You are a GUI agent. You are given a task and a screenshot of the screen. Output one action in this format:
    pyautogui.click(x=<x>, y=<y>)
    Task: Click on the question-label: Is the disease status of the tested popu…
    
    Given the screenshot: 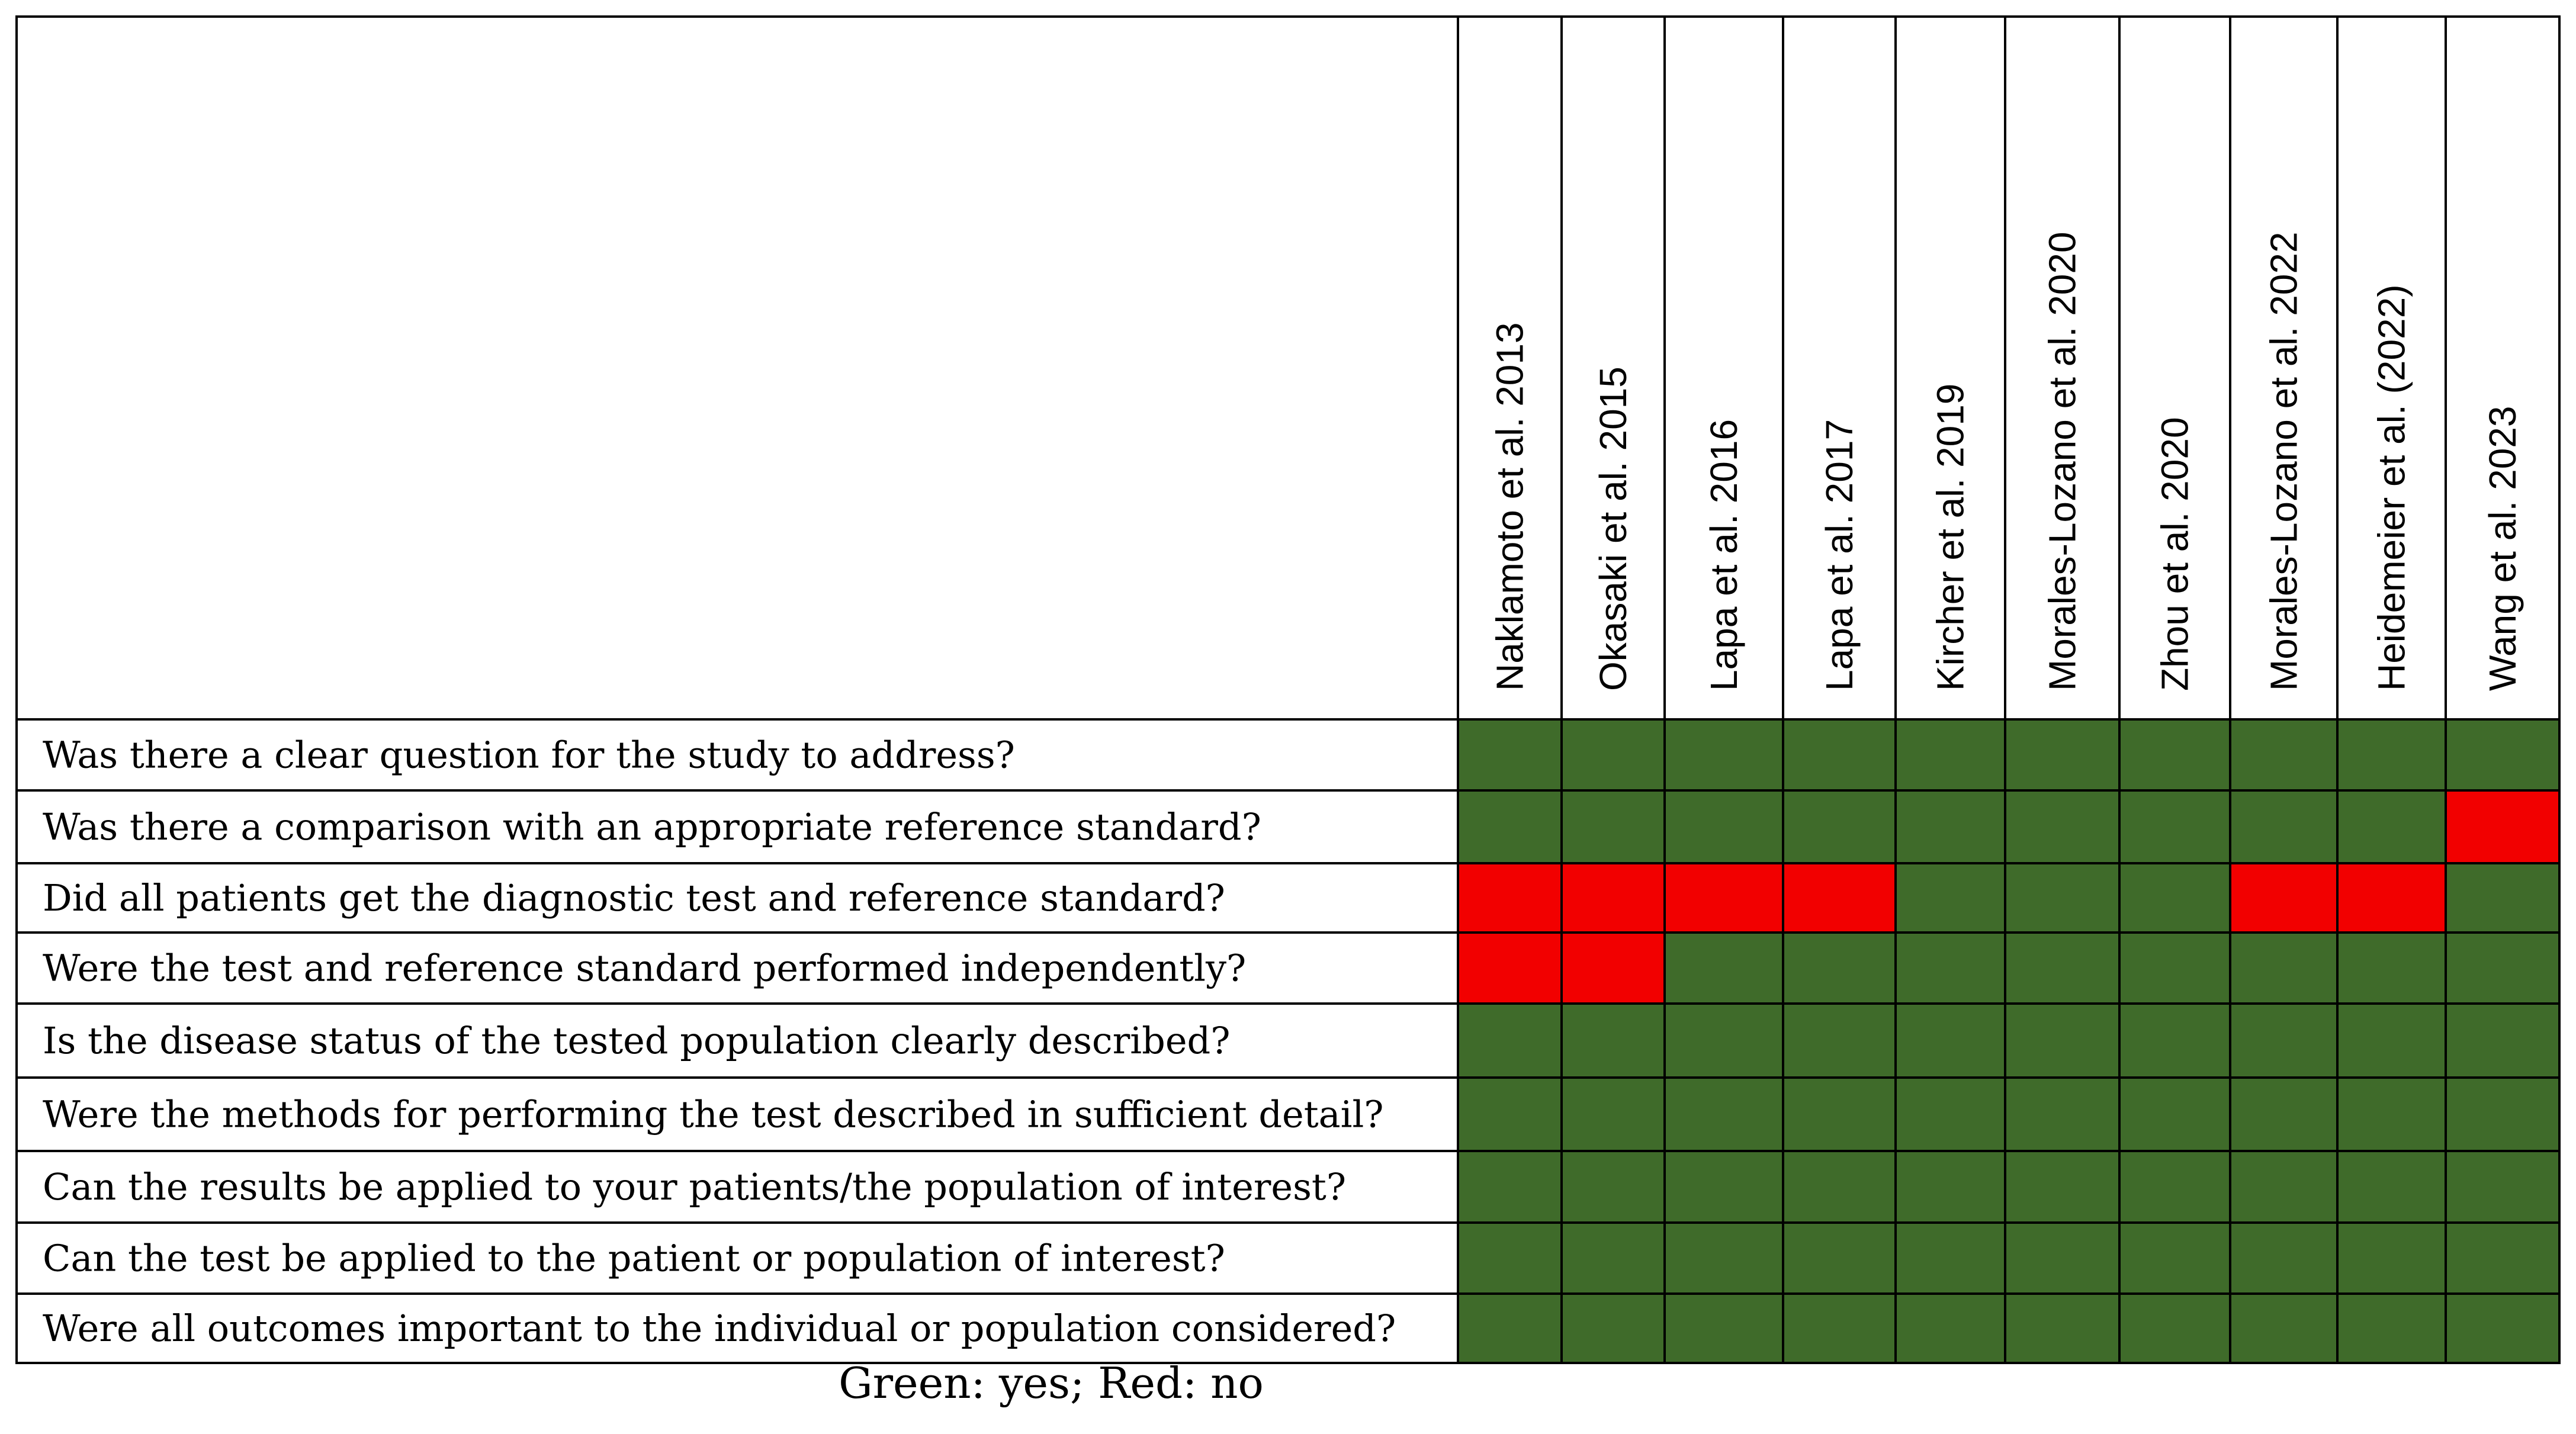 What is the action you would take?
    pyautogui.click(x=636, y=1040)
    